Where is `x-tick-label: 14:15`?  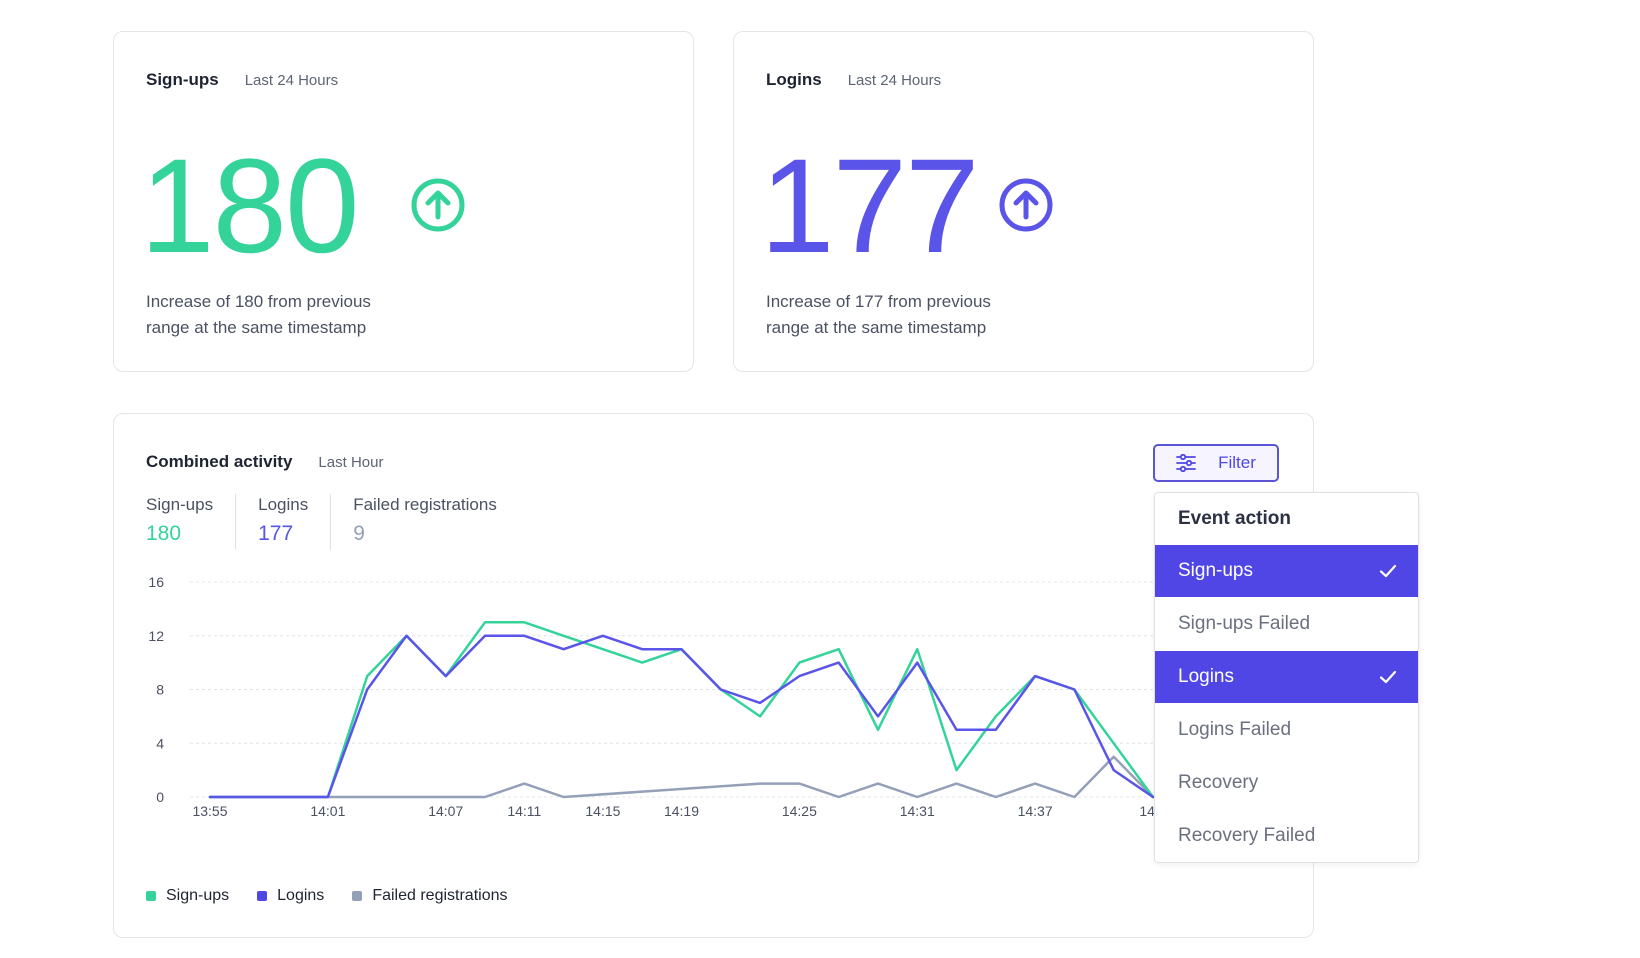
x-tick-label: 14:15 is located at coordinates (602, 811).